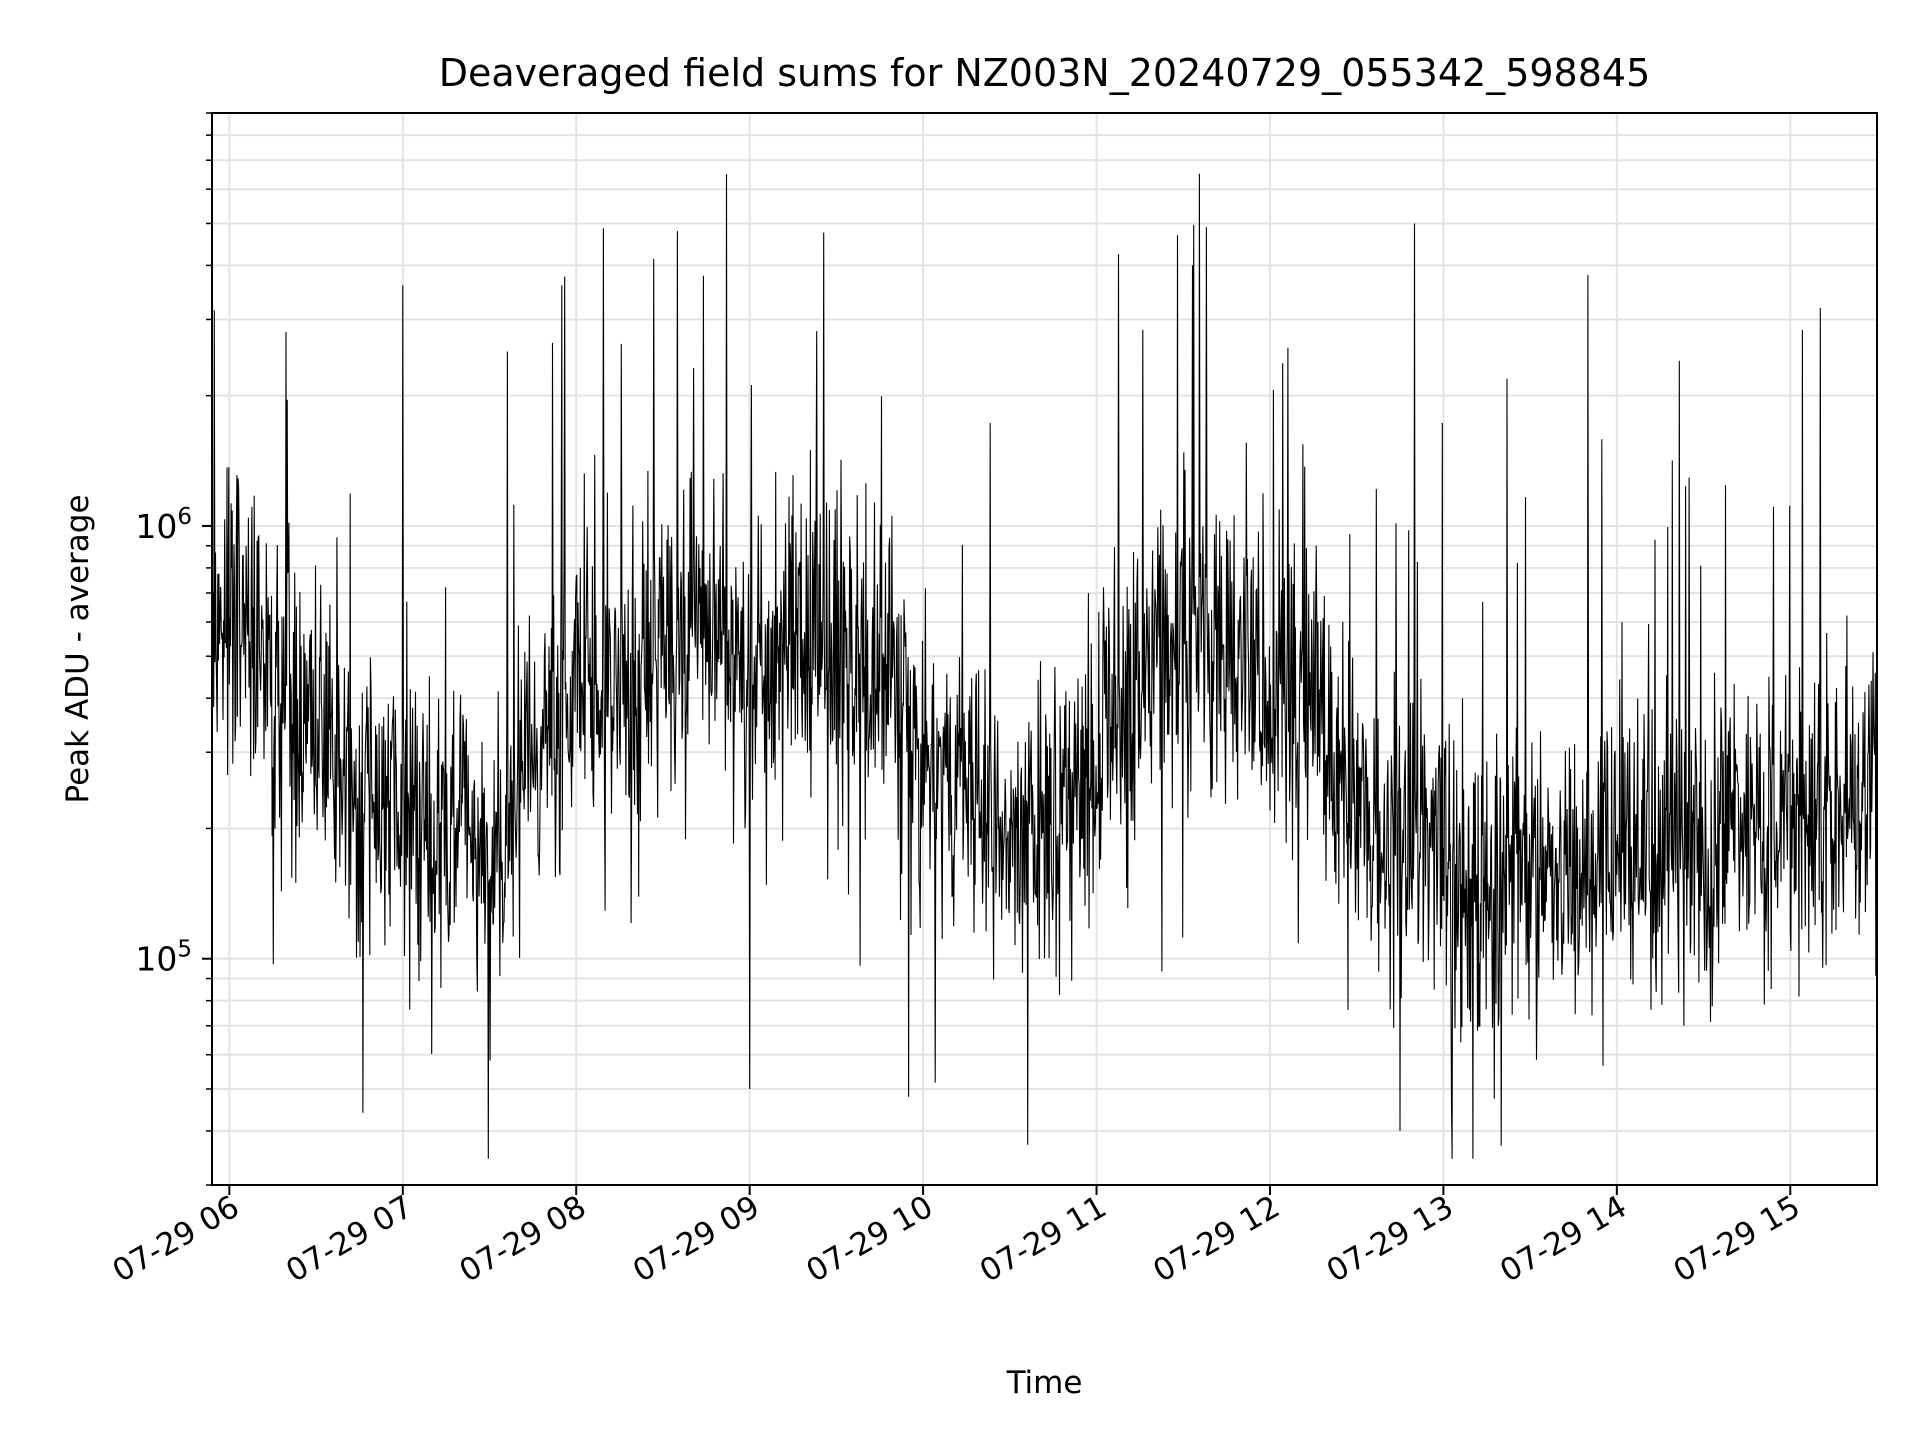 The width and height of the screenshot is (1920, 1440). I want to click on y-axis-label: Peak ADU - average, so click(78, 648).